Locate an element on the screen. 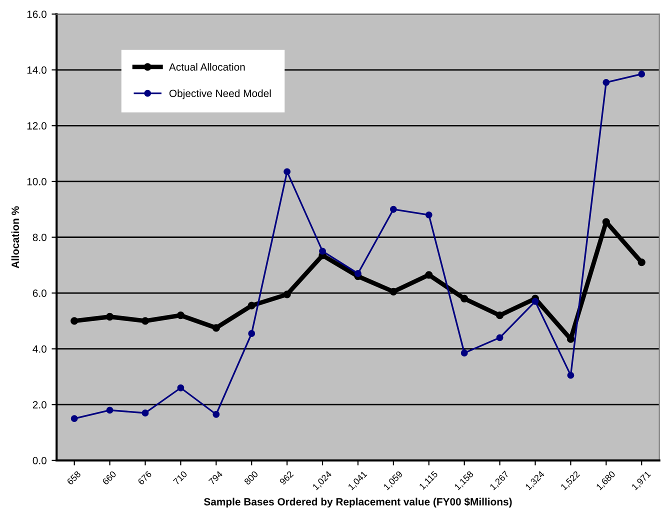 This screenshot has height=522, width=666. y-tick-label: 14.0 is located at coordinates (36, 70).